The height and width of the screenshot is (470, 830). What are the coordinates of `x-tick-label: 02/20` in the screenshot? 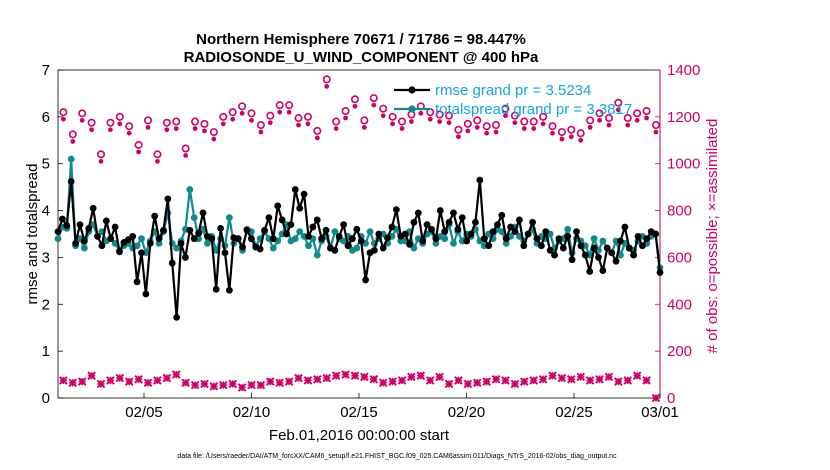 It's located at (467, 412).